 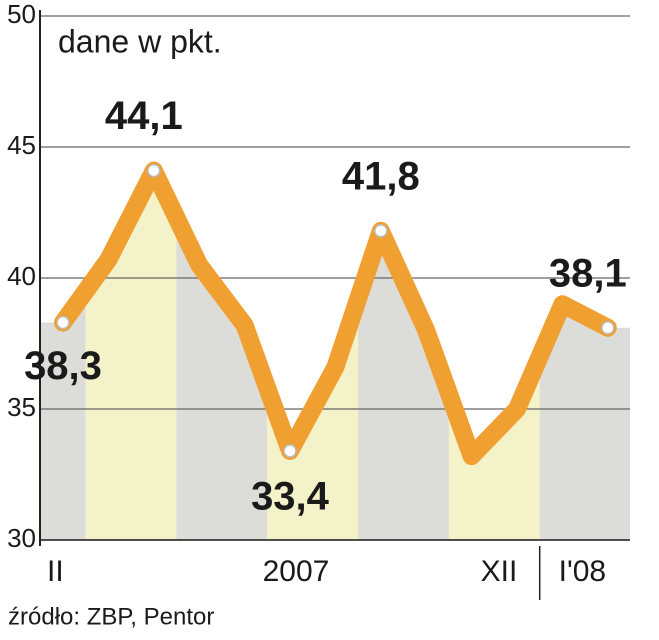 What do you see at coordinates (21, 538) in the screenshot?
I see `y-tick-label: 30` at bounding box center [21, 538].